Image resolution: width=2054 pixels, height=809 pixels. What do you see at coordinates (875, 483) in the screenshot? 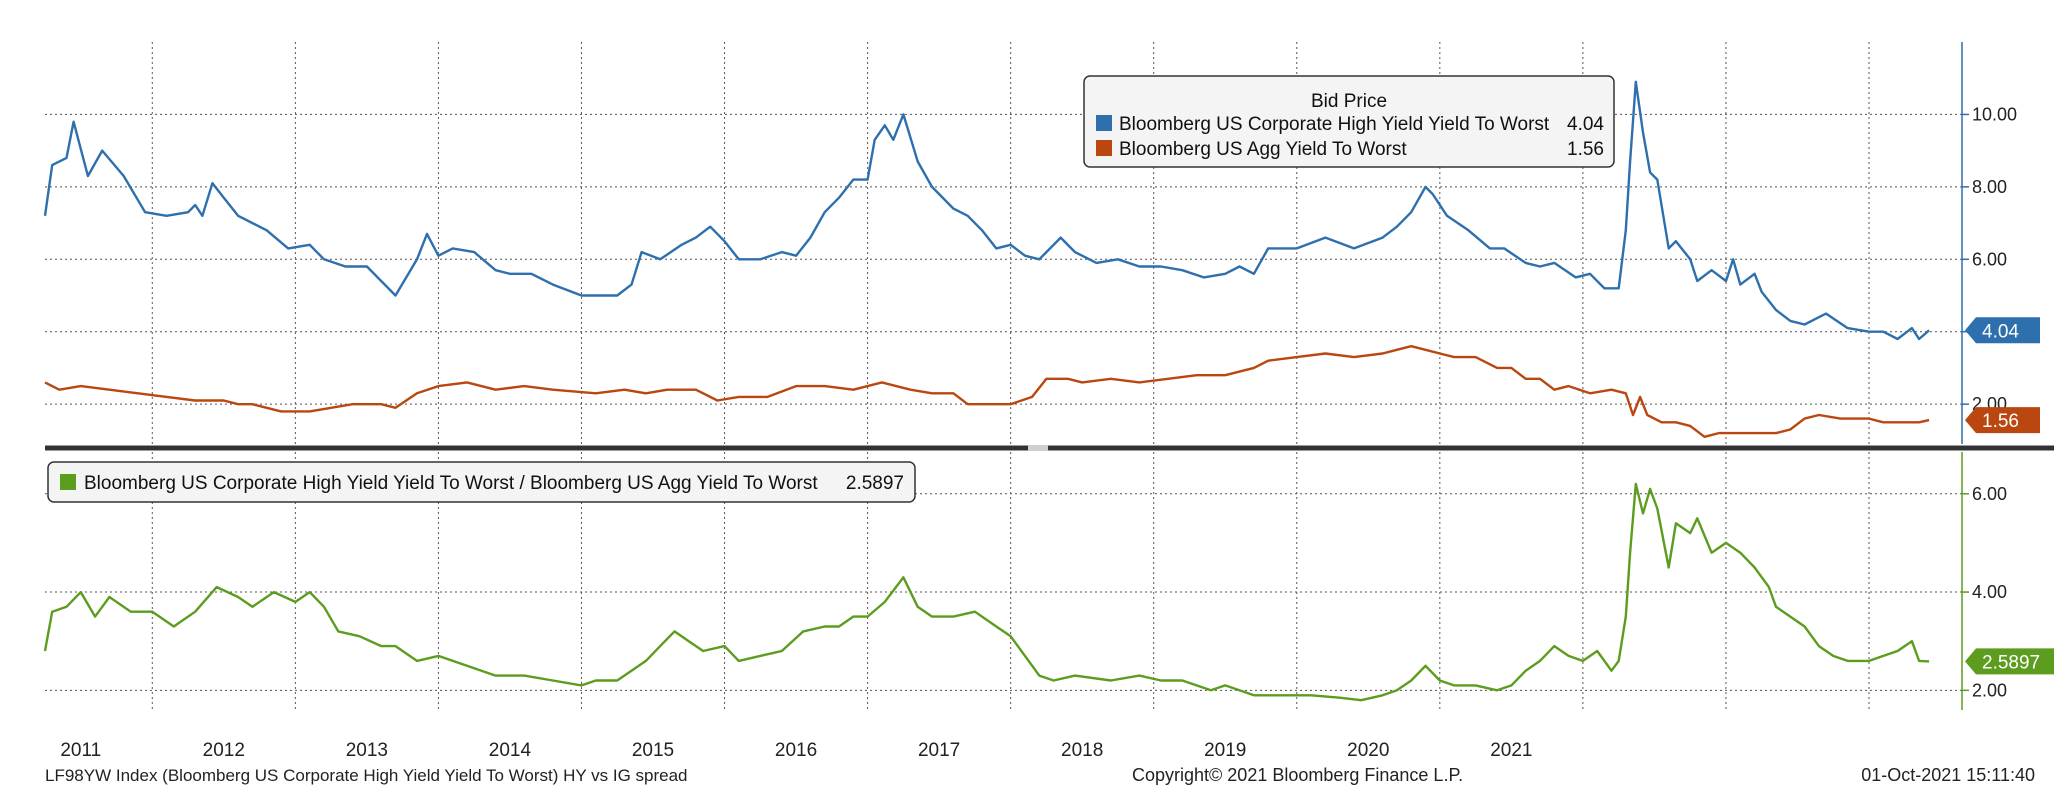
I see `legend-entry-value: 2.5897` at bounding box center [875, 483].